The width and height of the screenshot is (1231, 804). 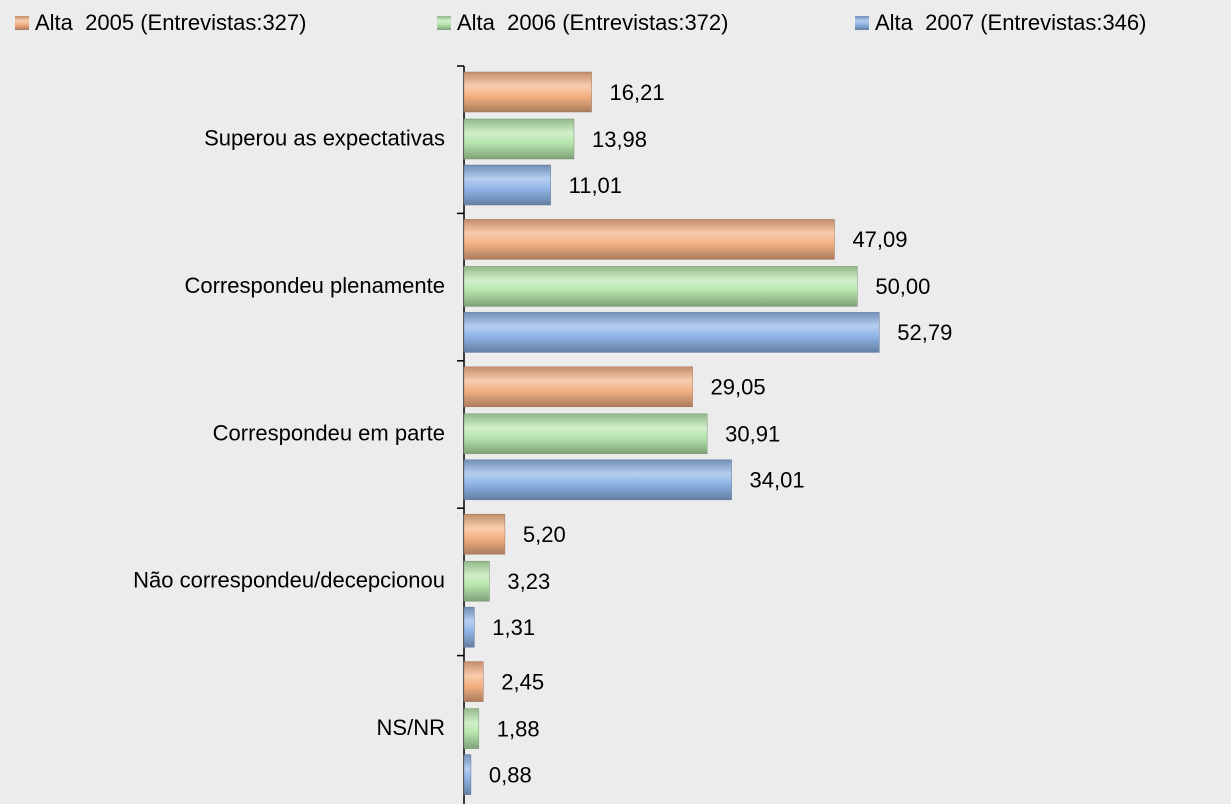 What do you see at coordinates (329, 432) in the screenshot?
I see `category-label: Correspondeu em parte` at bounding box center [329, 432].